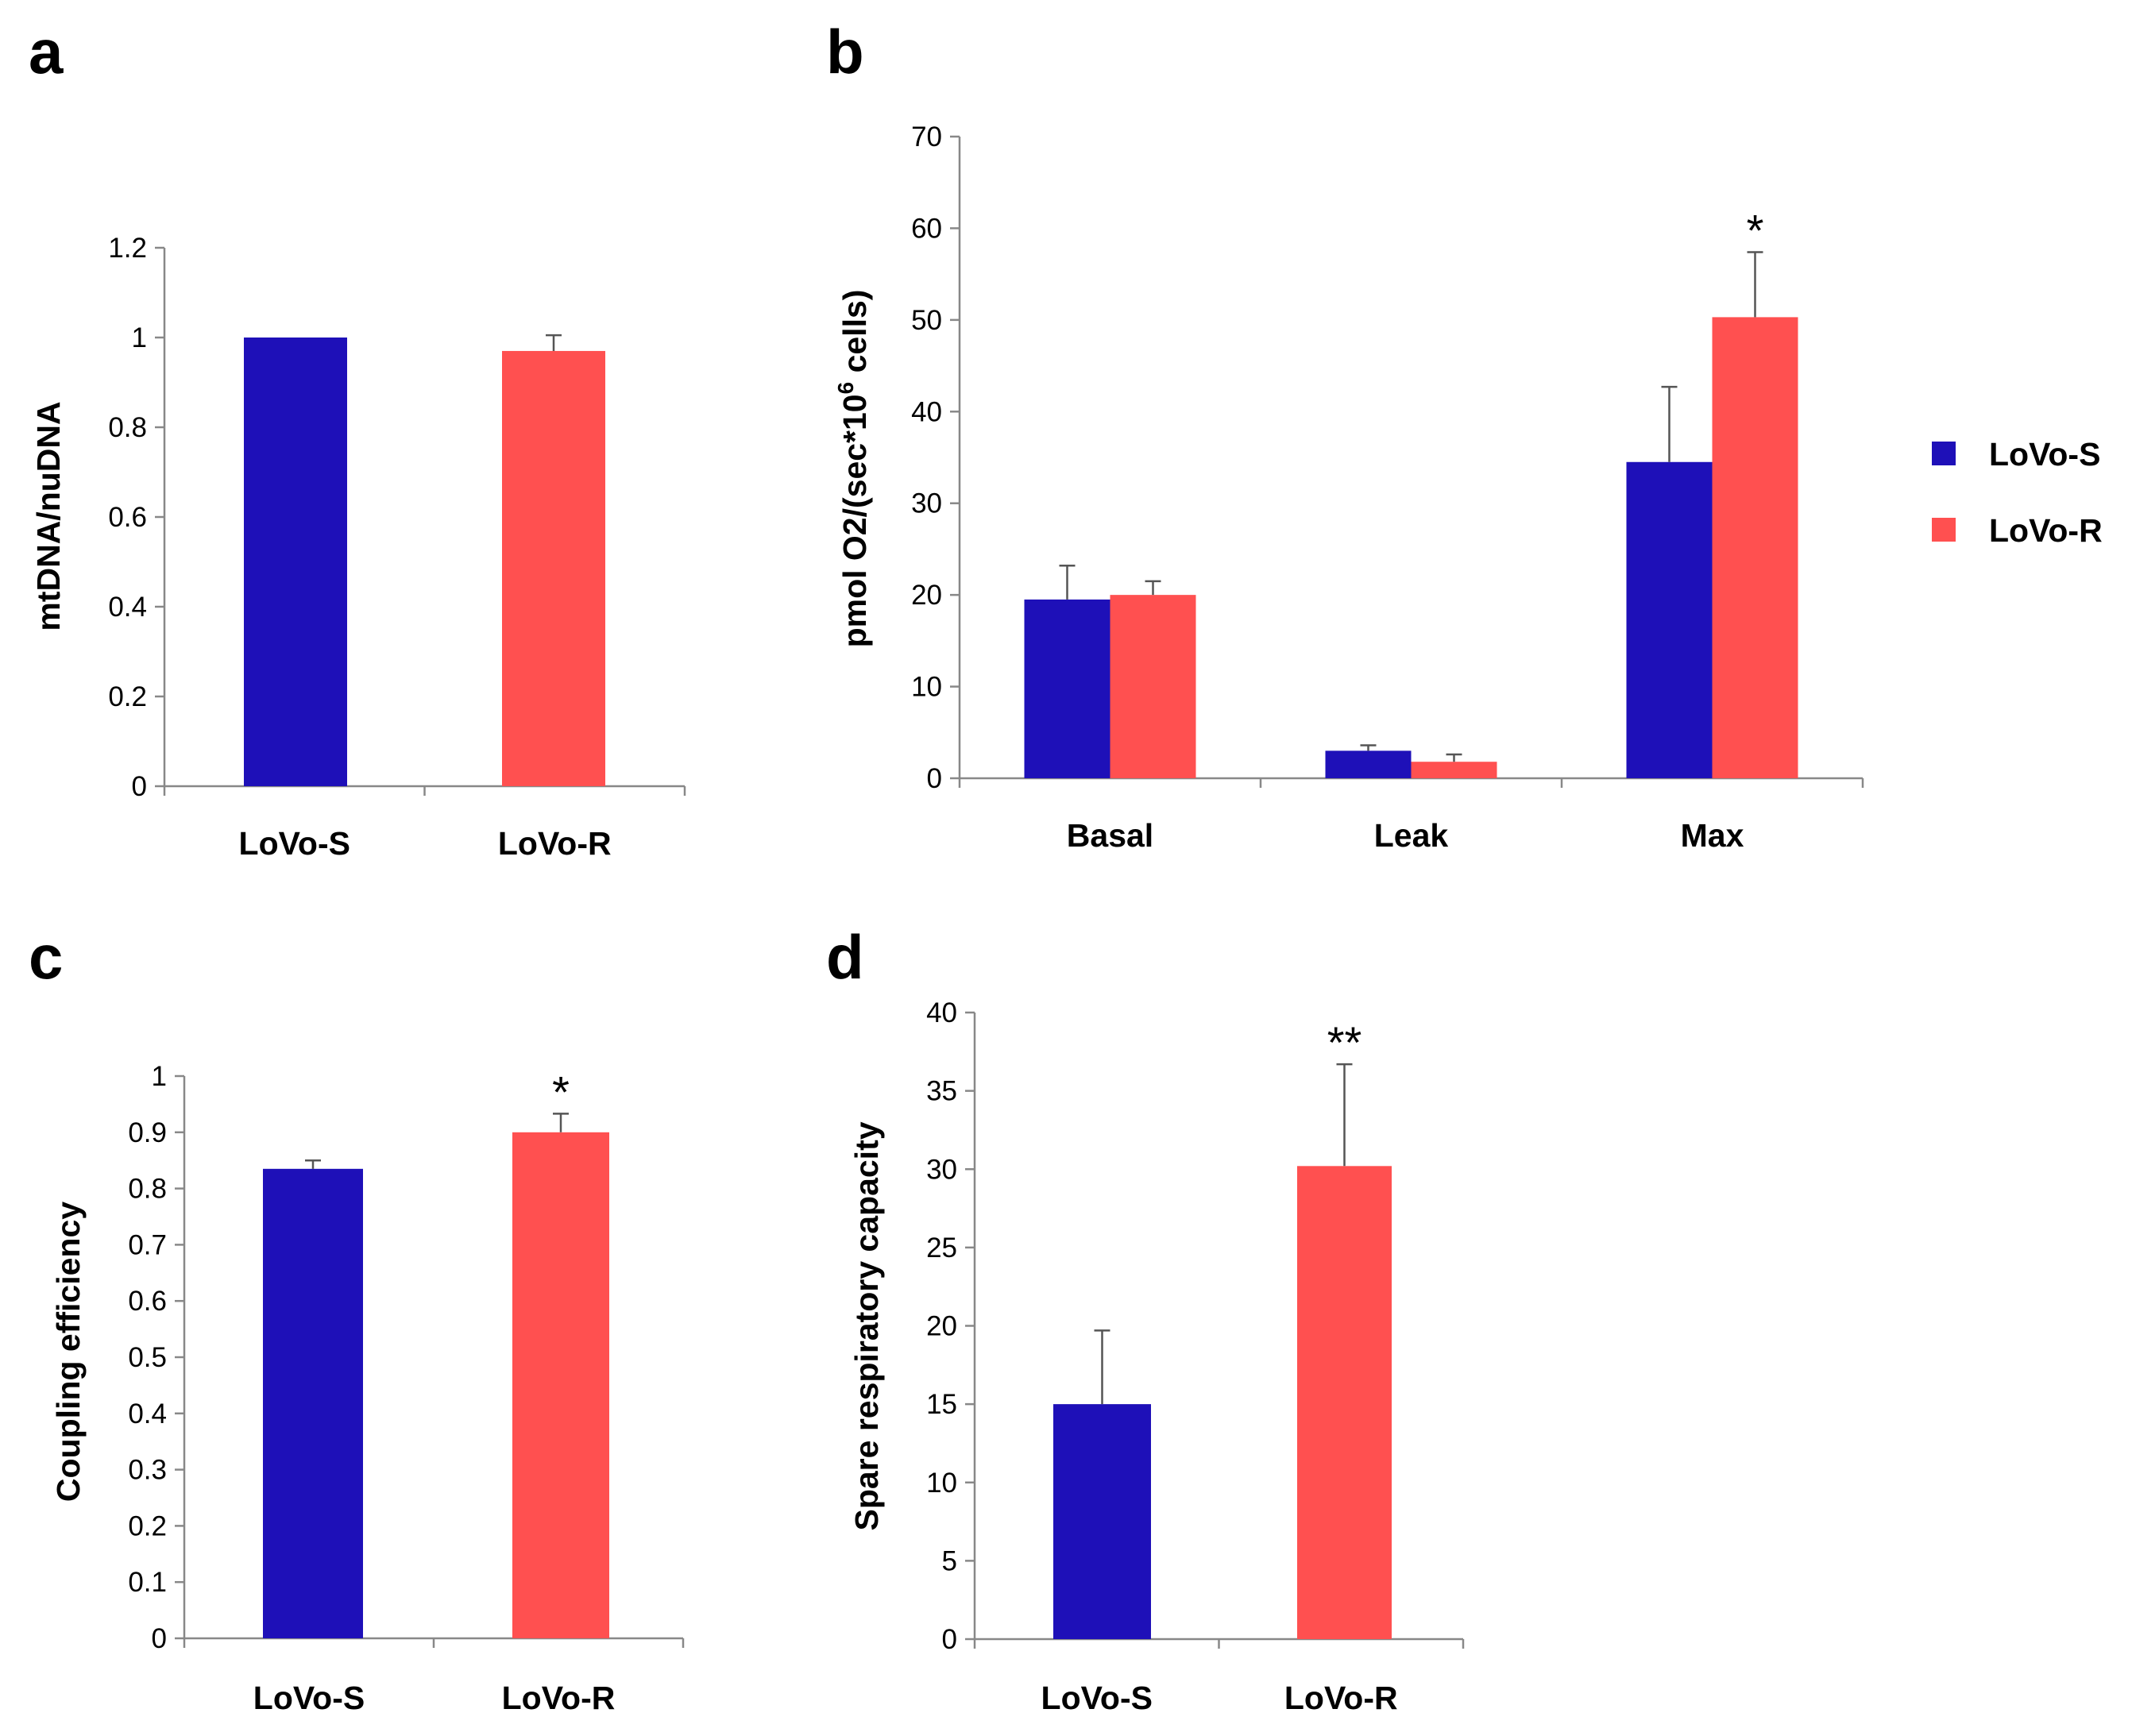 This screenshot has width=2132, height=1736. I want to click on panel-b-category-label: Leak, so click(1411, 835).